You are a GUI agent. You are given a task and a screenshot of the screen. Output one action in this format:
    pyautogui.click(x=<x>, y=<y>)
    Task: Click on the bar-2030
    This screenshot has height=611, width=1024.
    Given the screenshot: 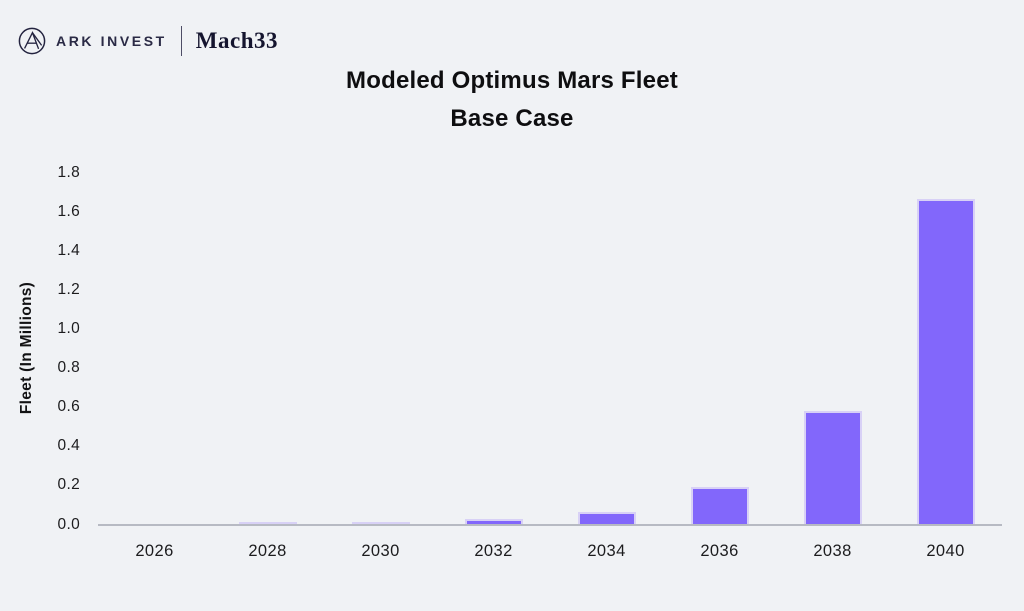 What is the action you would take?
    pyautogui.click(x=380, y=523)
    